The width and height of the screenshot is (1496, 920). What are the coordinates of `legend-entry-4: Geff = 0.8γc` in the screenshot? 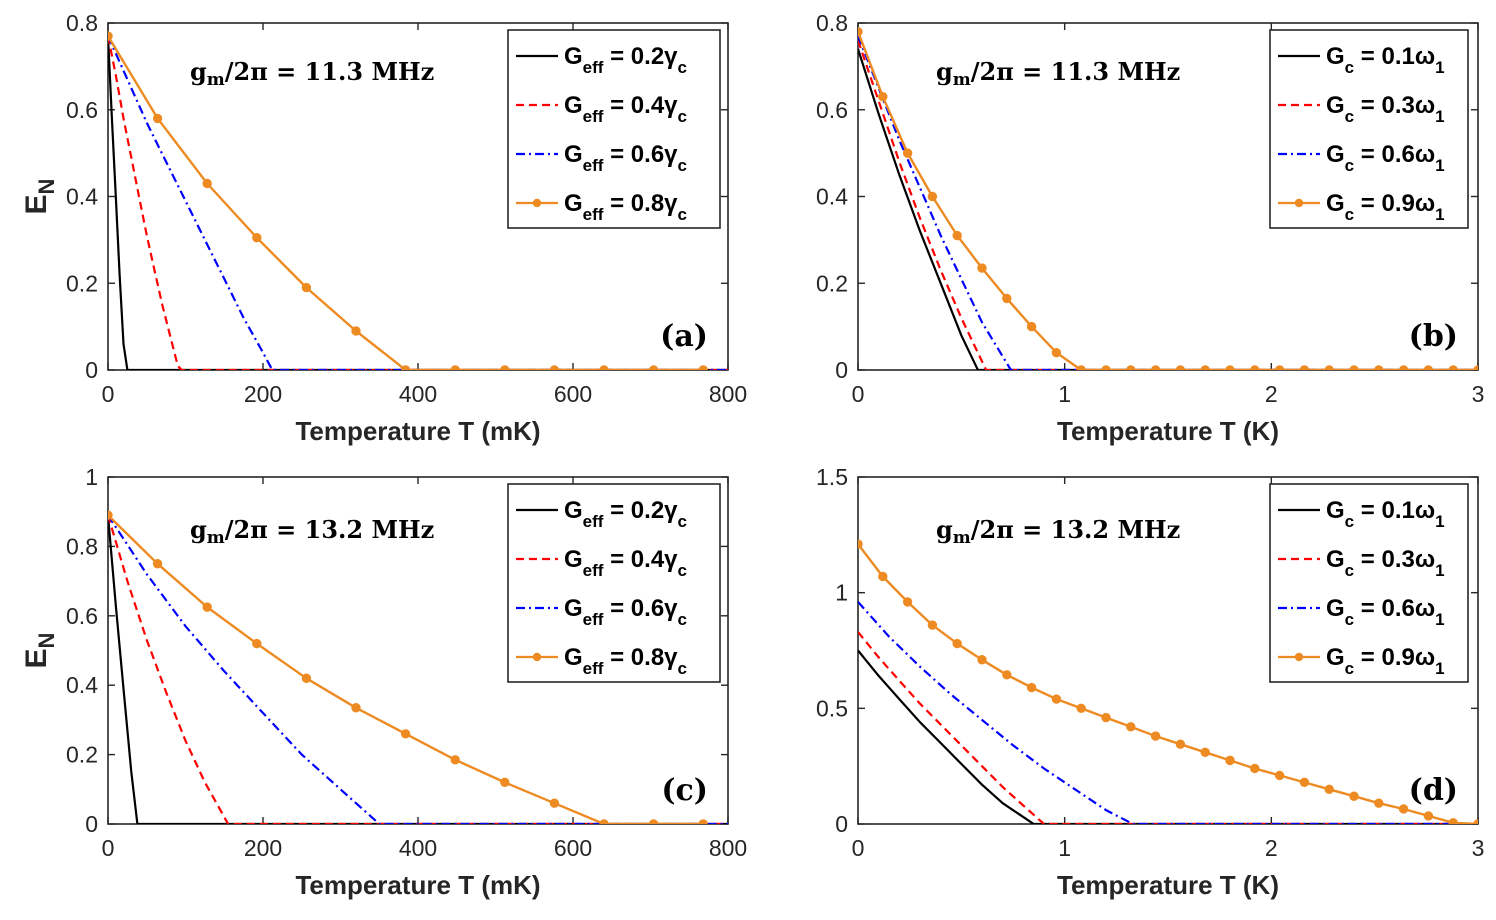 It's located at (625, 207).